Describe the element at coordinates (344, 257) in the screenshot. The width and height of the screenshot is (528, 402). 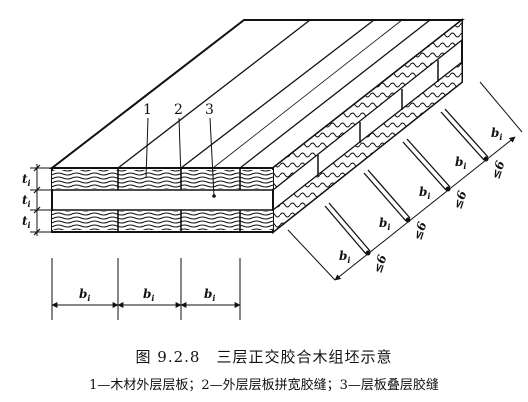
I see `side-width-label-1: bi` at that location.